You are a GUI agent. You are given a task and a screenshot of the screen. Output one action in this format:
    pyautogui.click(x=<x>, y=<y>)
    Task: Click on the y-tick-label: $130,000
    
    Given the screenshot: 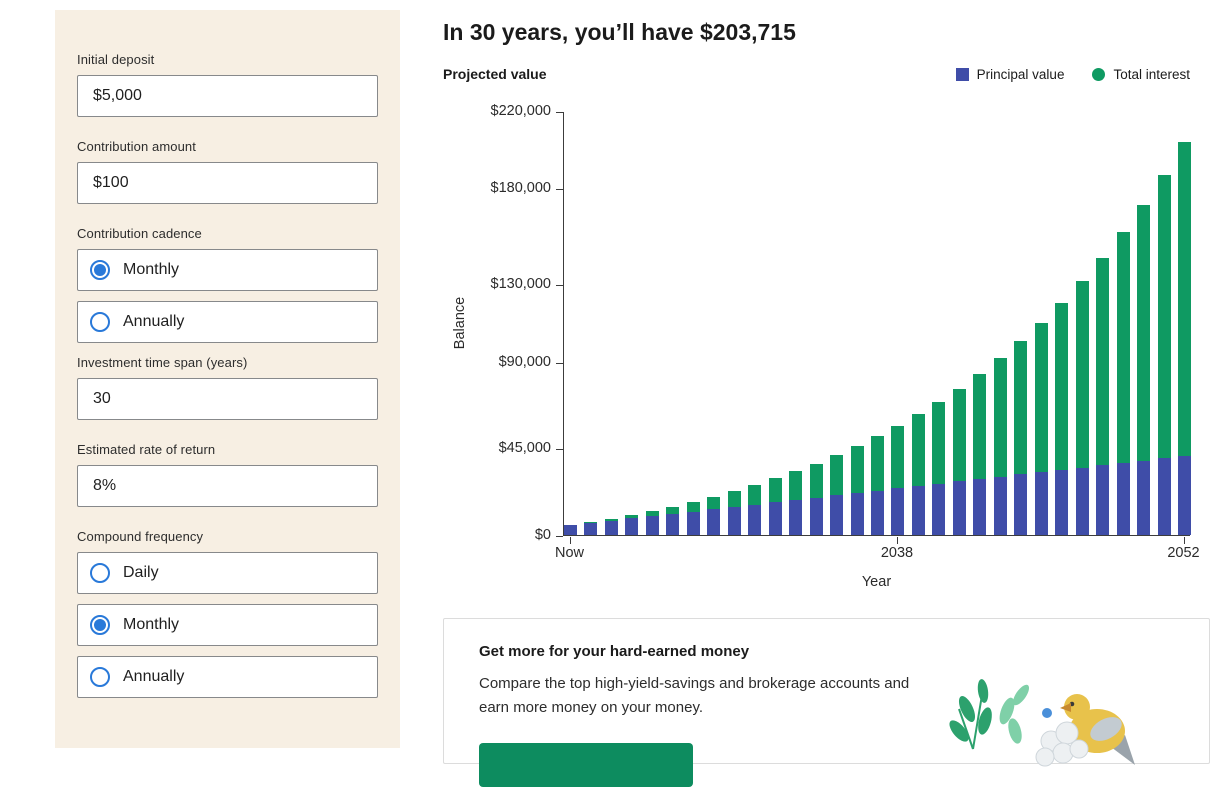 What is the action you would take?
    pyautogui.click(x=520, y=284)
    